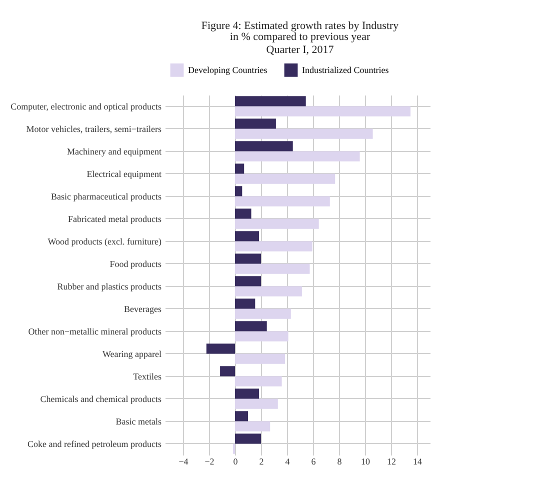 This screenshot has height=504, width=555. Describe the element at coordinates (95, 331) in the screenshot. I see `y-tick-label: Other non−metallic mineral products` at that location.